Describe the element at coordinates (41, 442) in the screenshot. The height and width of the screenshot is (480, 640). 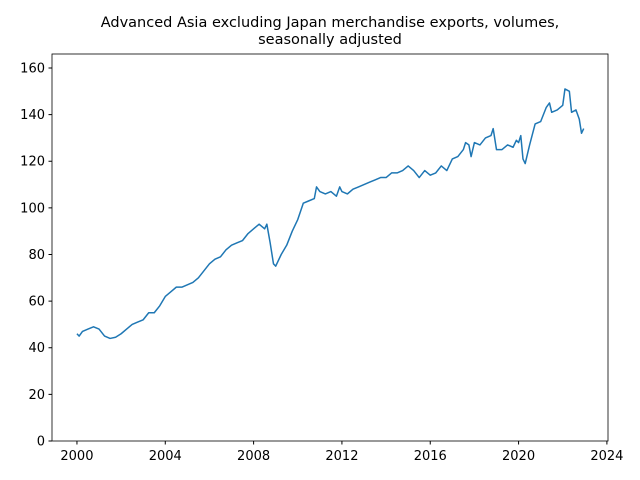
I see `y-tick-label: 0` at that location.